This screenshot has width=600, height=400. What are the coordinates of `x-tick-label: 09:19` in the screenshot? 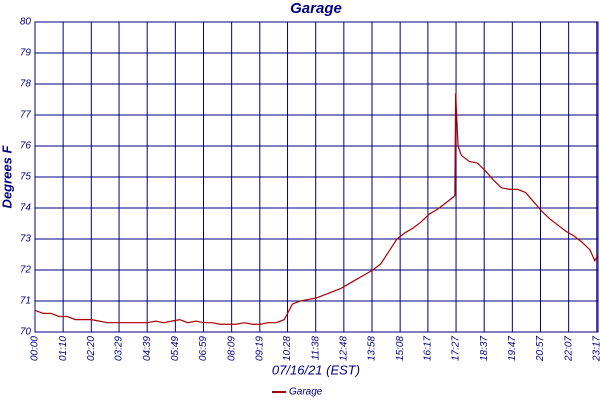 It's located at (259, 348).